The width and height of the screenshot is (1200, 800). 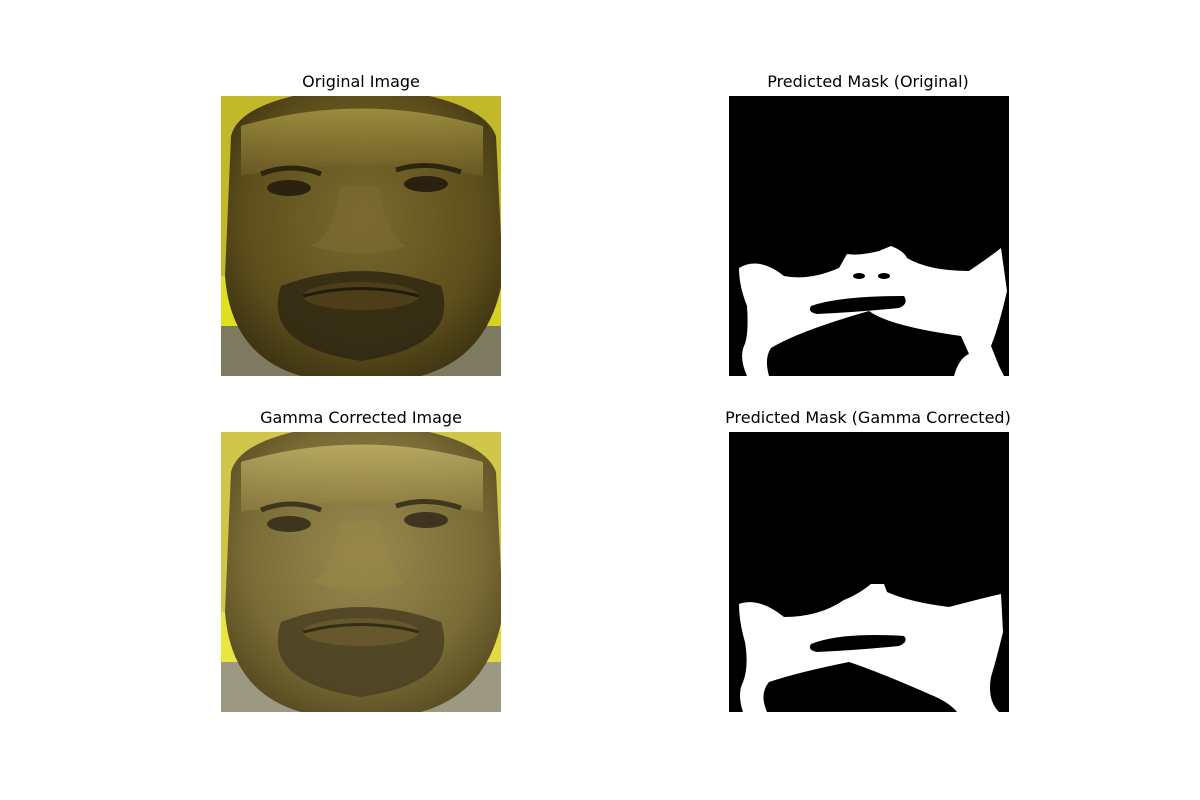 What do you see at coordinates (361, 236) in the screenshot?
I see `original-face-image` at bounding box center [361, 236].